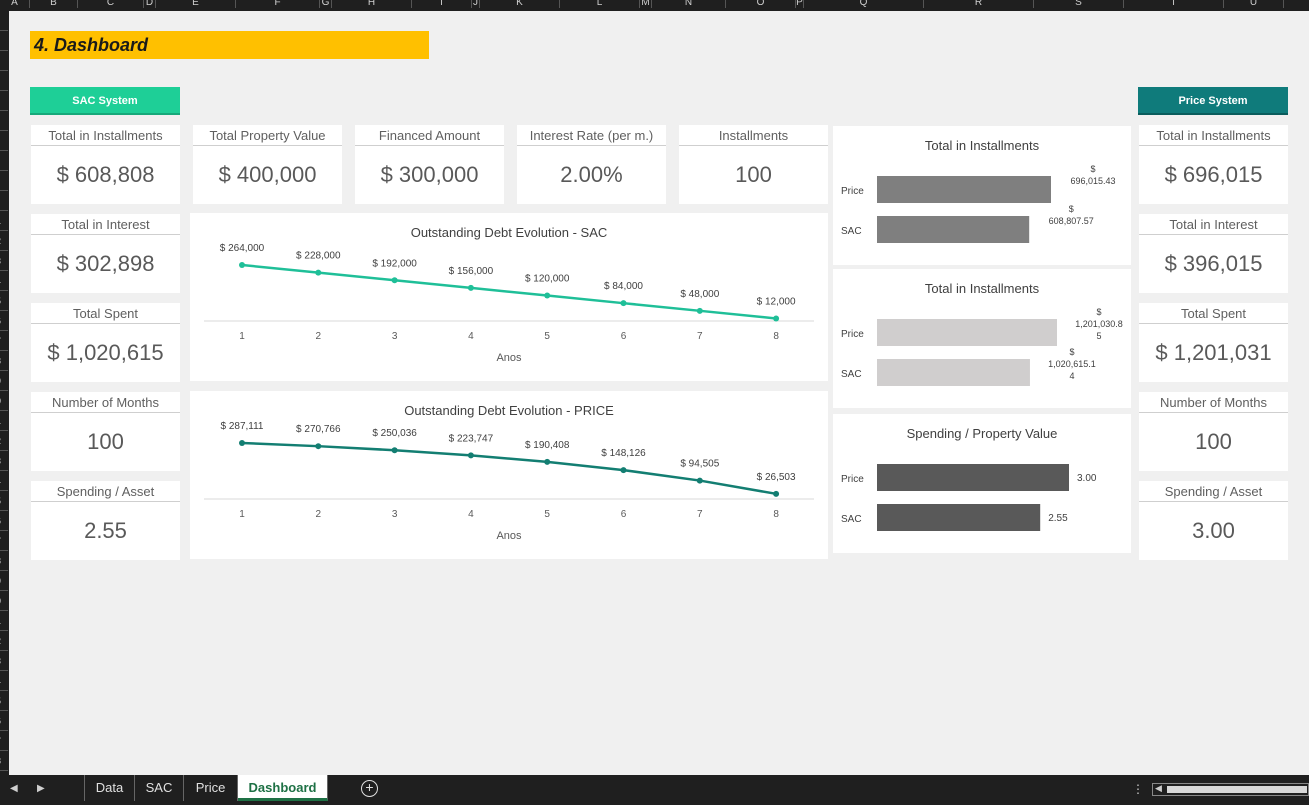  I want to click on scroll-thumb, so click(1237, 789).